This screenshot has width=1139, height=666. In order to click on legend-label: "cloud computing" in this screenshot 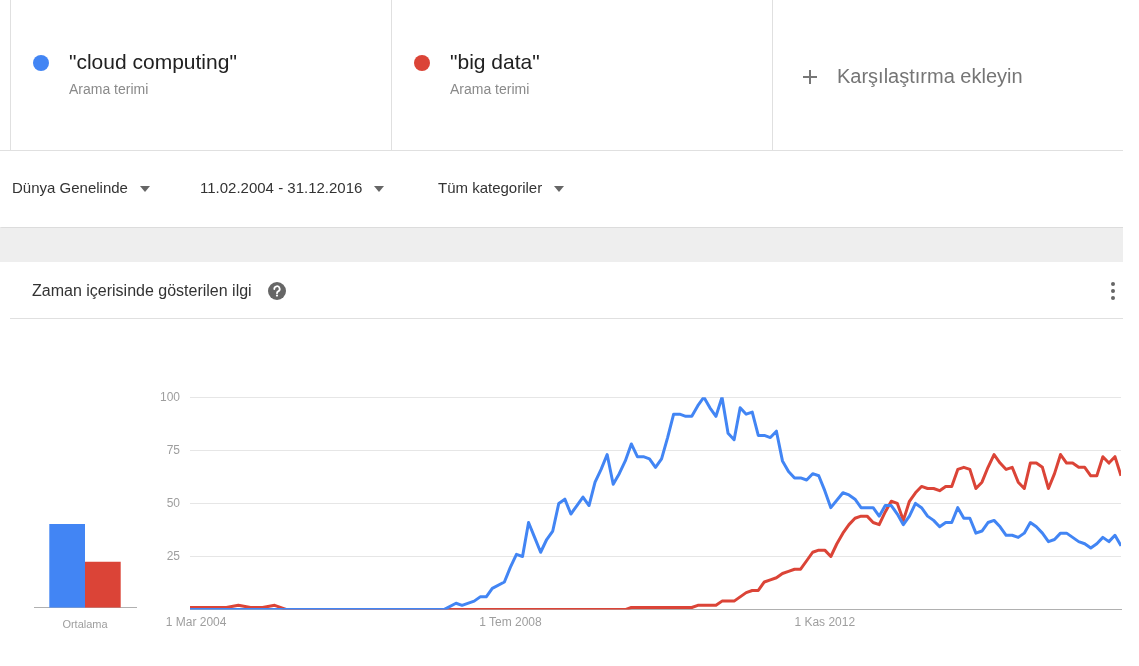, I will do `click(153, 62)`.